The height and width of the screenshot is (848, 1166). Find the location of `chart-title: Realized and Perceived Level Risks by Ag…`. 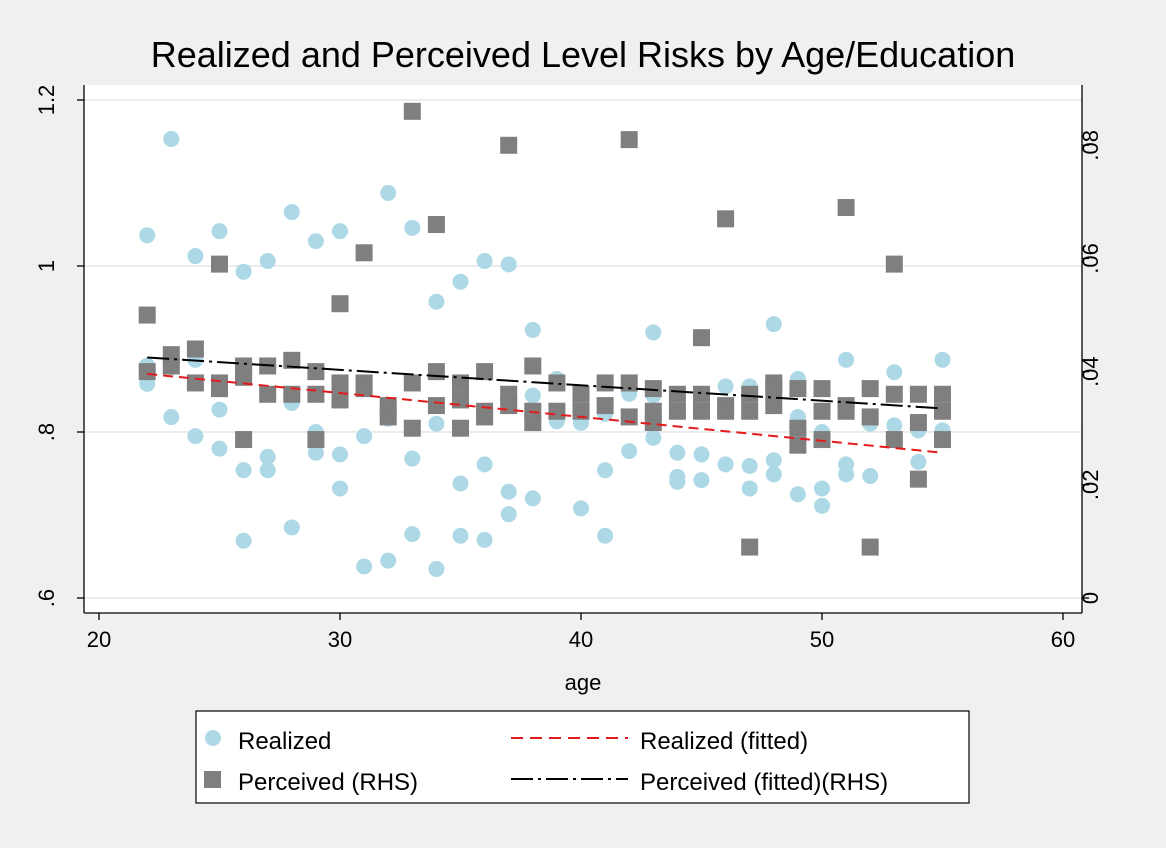

chart-title: Realized and Perceived Level Risks by Ag… is located at coordinates (583, 54).